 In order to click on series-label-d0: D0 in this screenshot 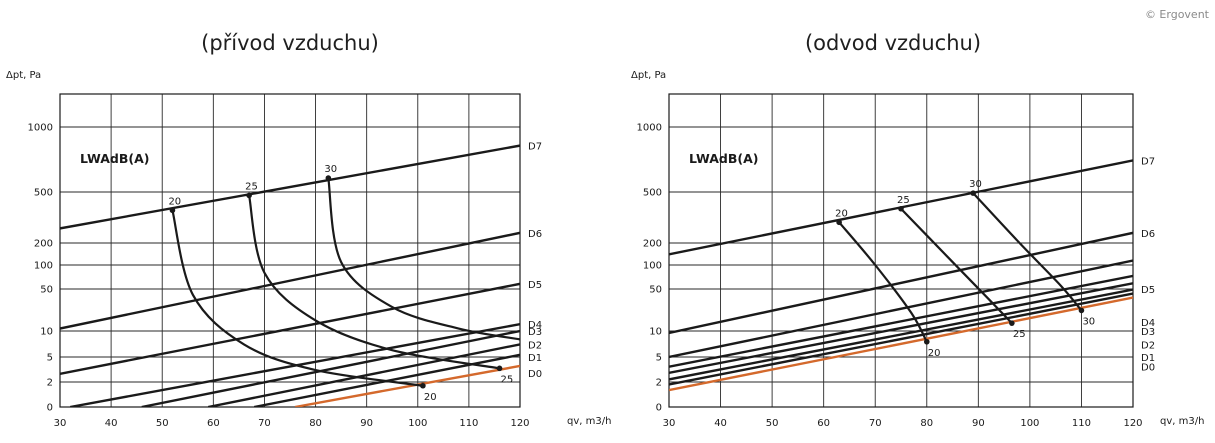, I will do `click(1148, 368)`.